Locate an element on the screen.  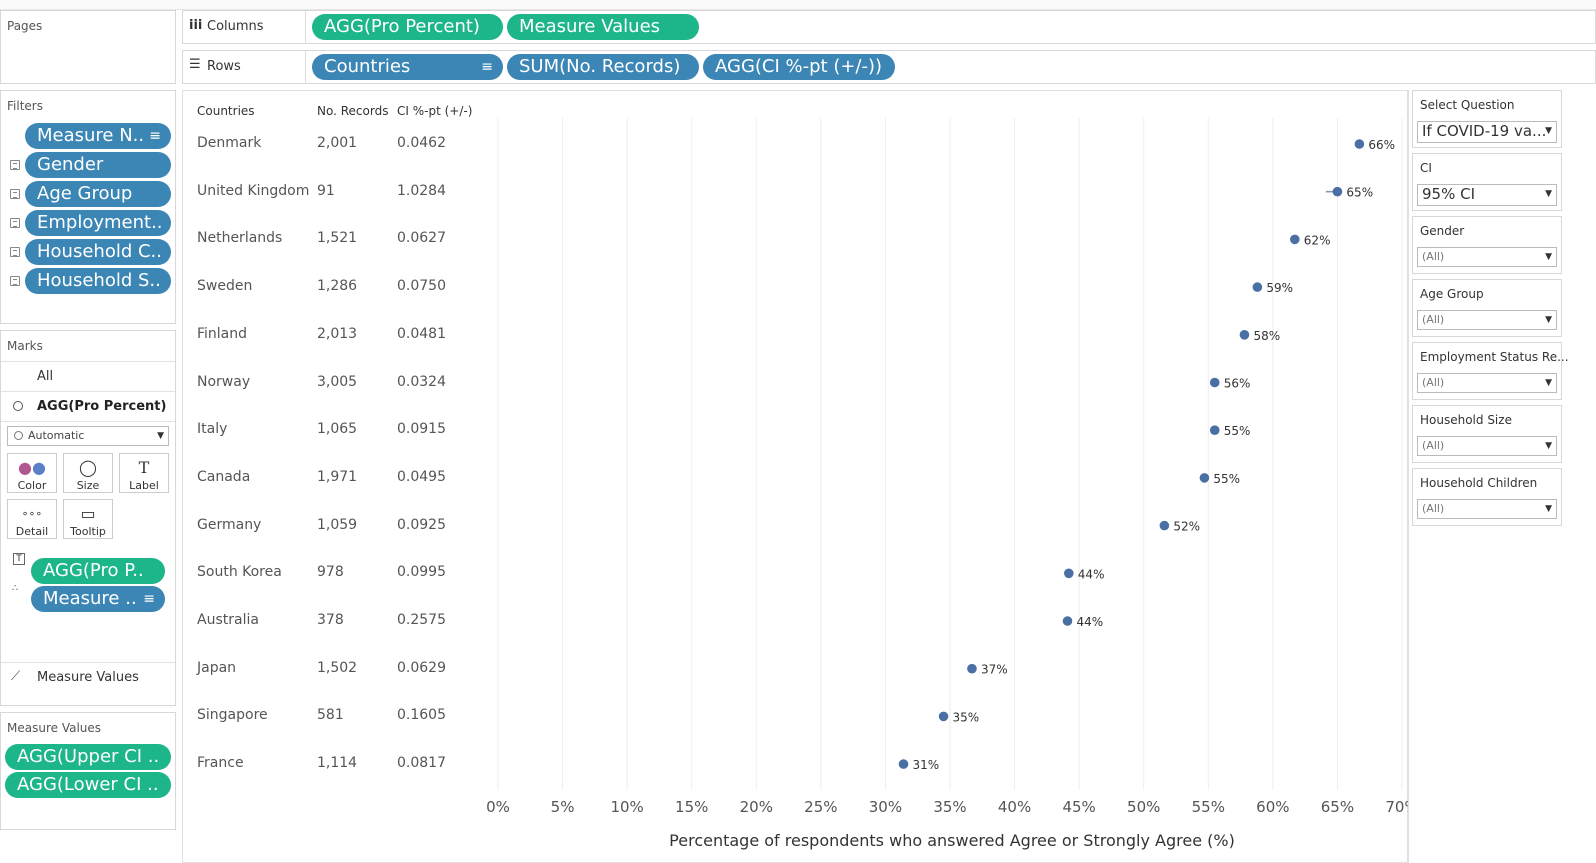
parameter-dropdown: 95% CI ▼ is located at coordinates (1487, 195).